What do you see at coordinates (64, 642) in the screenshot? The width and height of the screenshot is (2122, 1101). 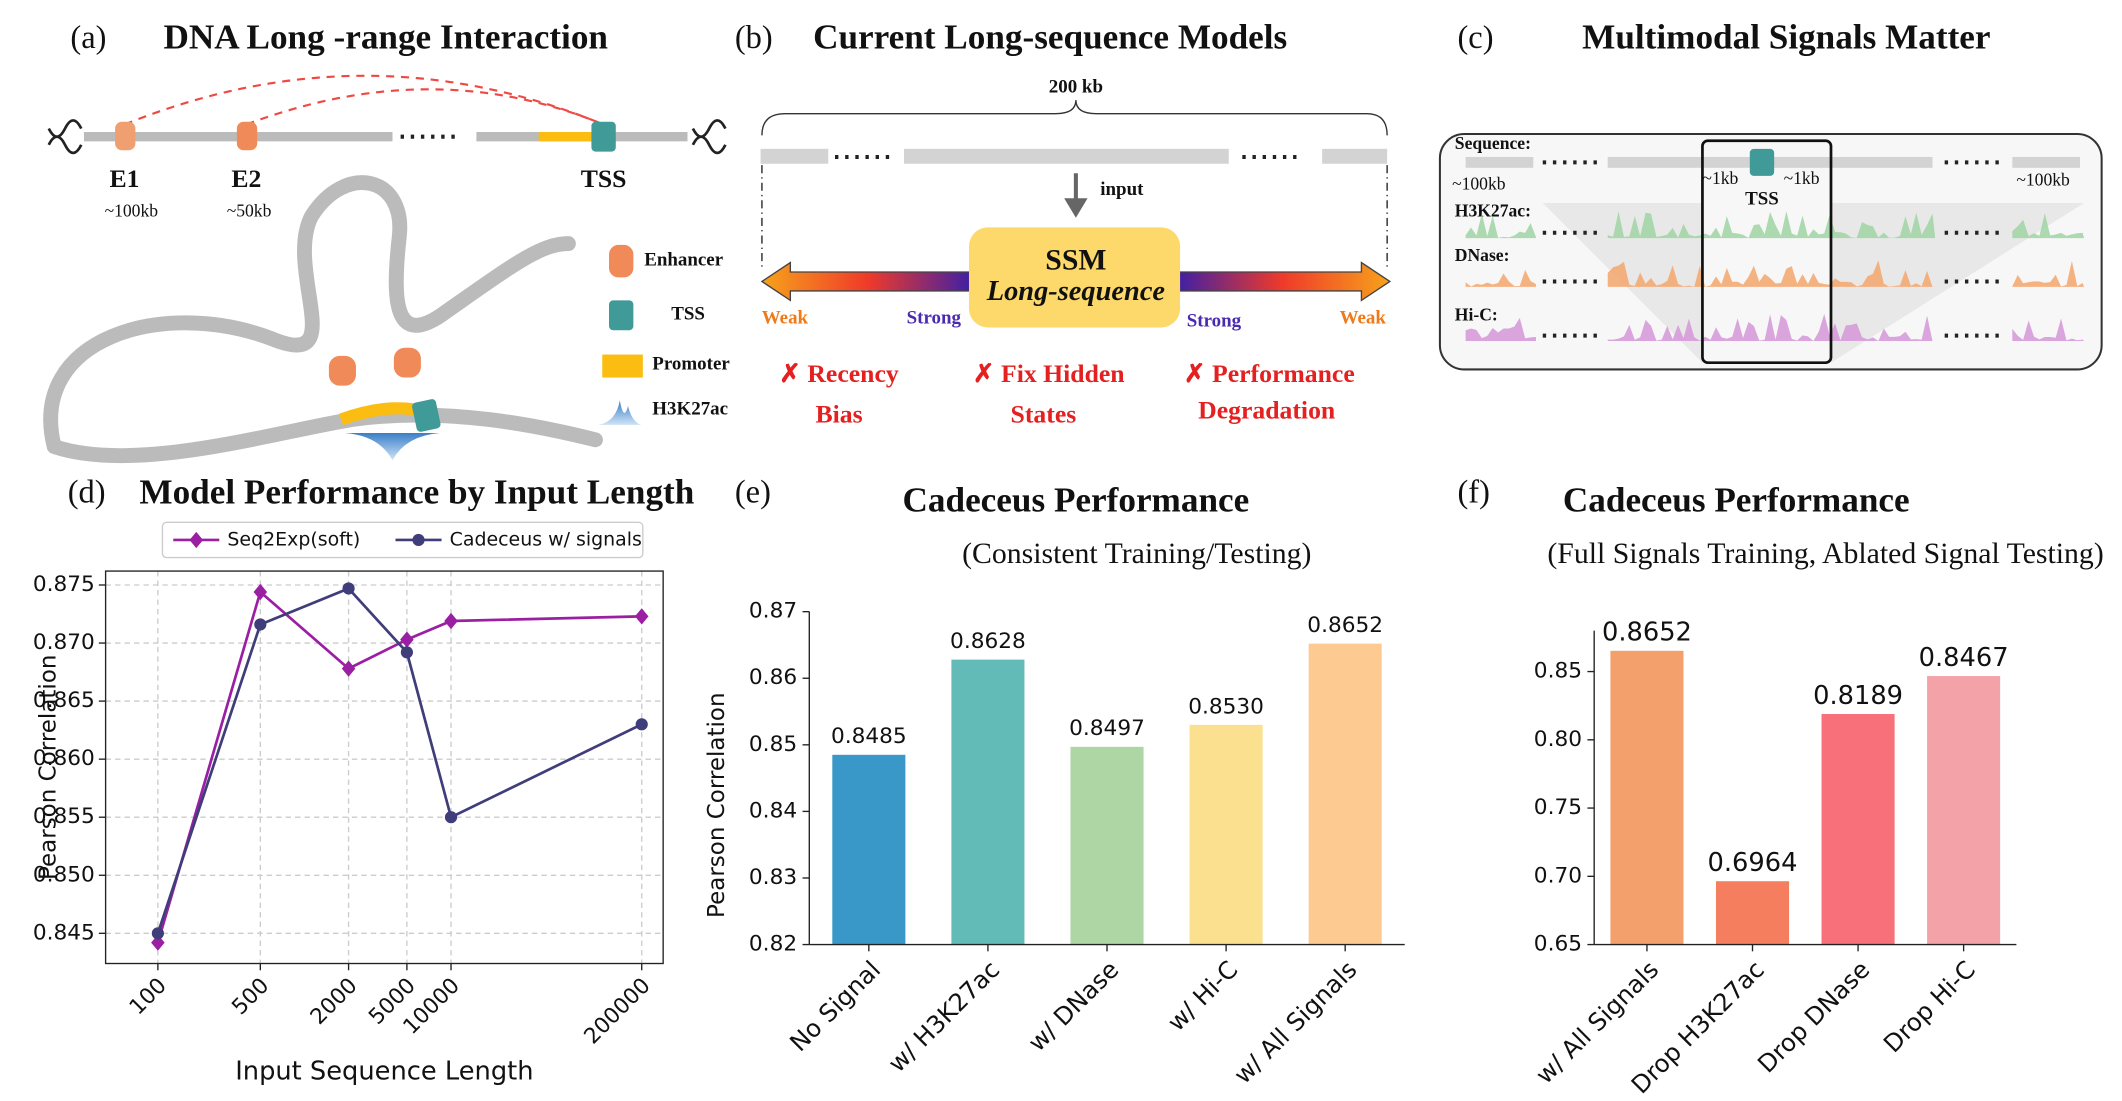 I see `y-tick-label: 0.870` at bounding box center [64, 642].